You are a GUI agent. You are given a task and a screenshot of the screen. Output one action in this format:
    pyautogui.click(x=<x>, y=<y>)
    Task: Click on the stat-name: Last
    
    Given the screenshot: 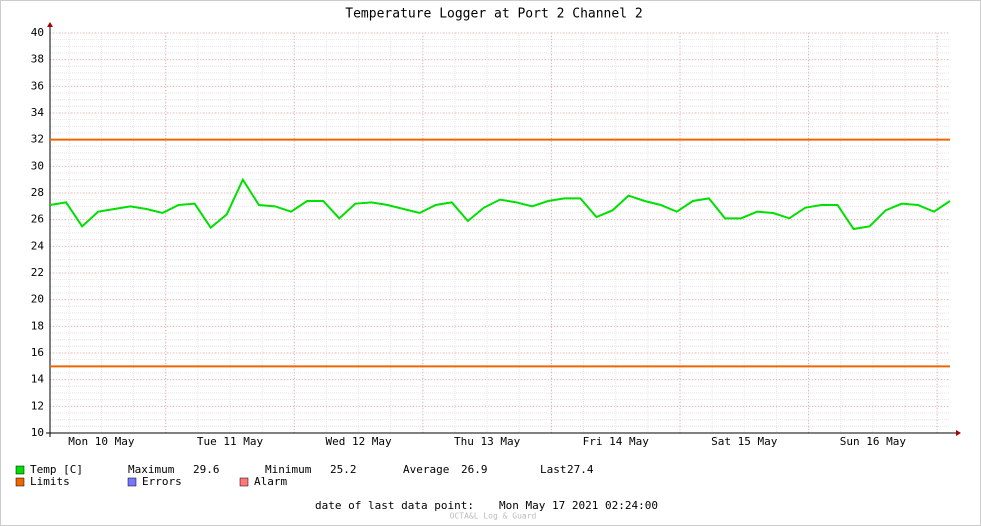 What is the action you would take?
    pyautogui.click(x=553, y=469)
    